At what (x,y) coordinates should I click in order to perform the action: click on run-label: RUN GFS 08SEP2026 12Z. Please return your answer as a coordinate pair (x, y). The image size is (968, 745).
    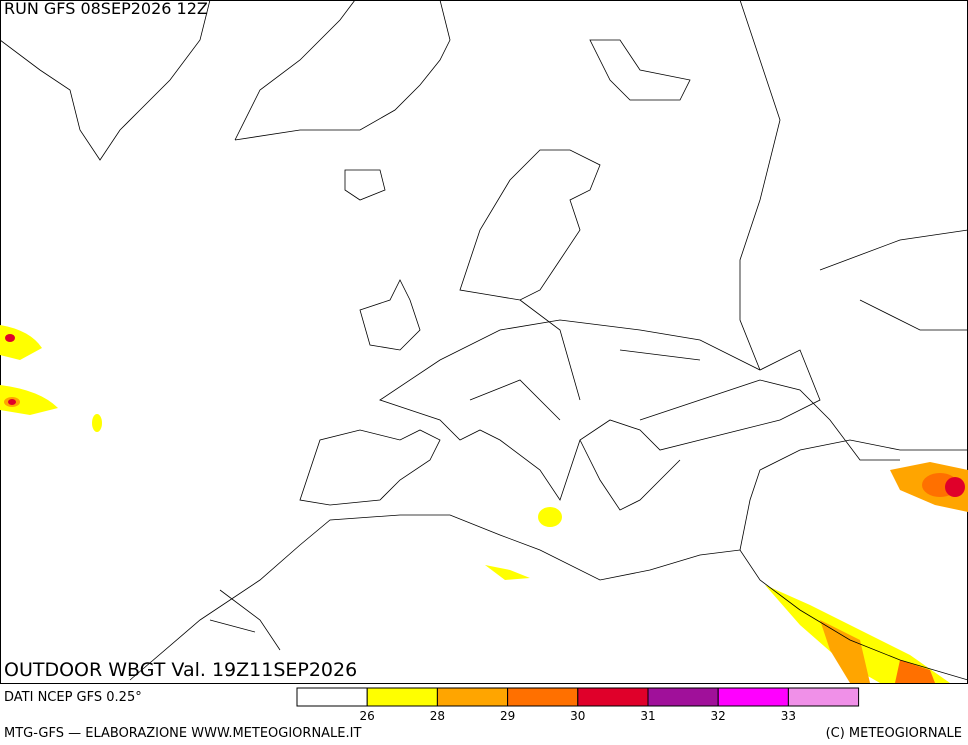
    Looking at the image, I should click on (106, 9).